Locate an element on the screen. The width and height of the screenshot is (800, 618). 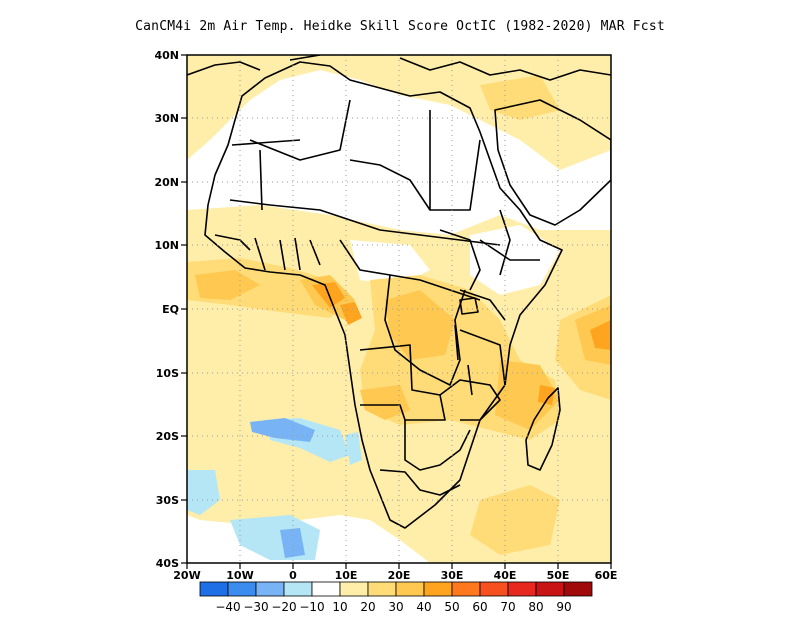
shading-30-40-mozambique is located at coordinates (527, 395).